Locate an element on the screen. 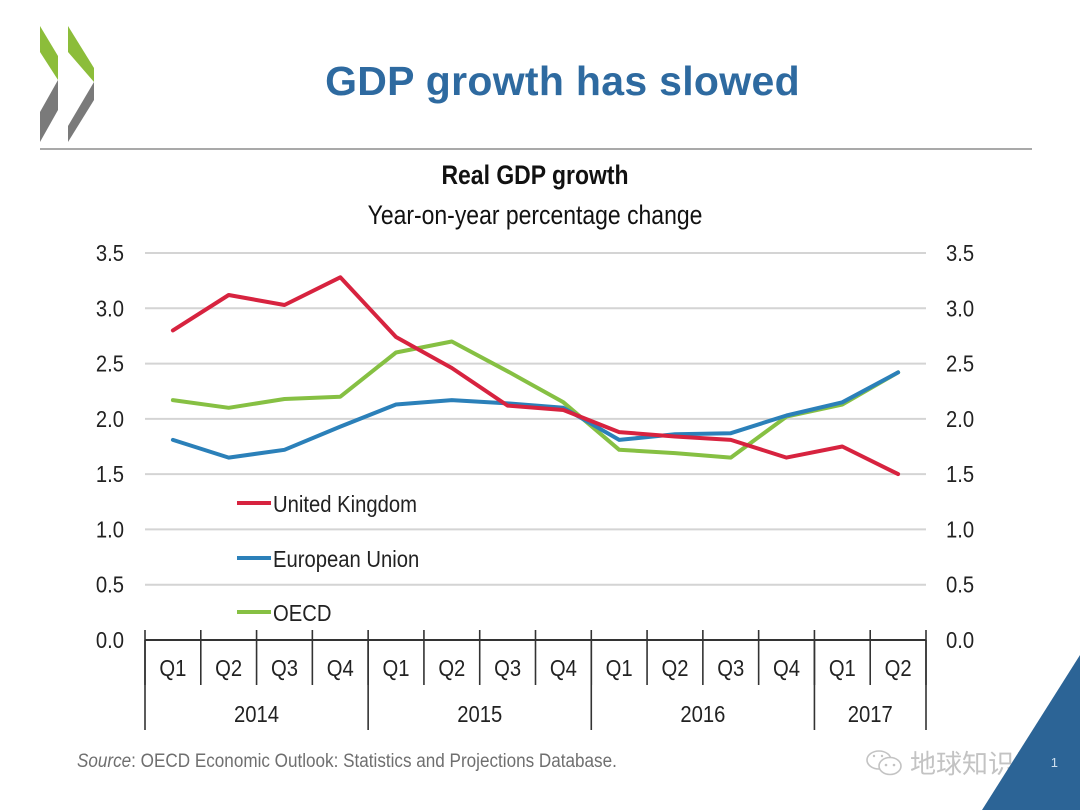  y-tick-label-left: 0.5 is located at coordinates (110, 584).